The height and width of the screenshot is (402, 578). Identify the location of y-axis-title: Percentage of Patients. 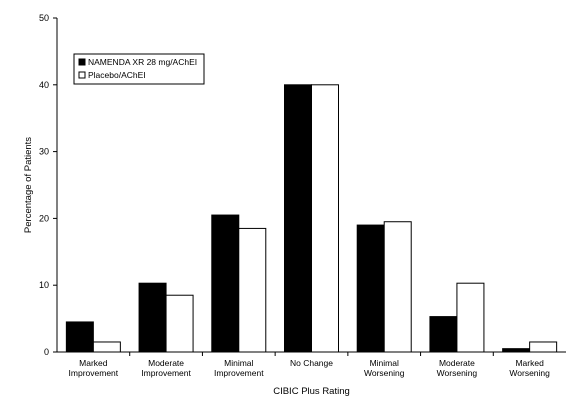
(28, 185).